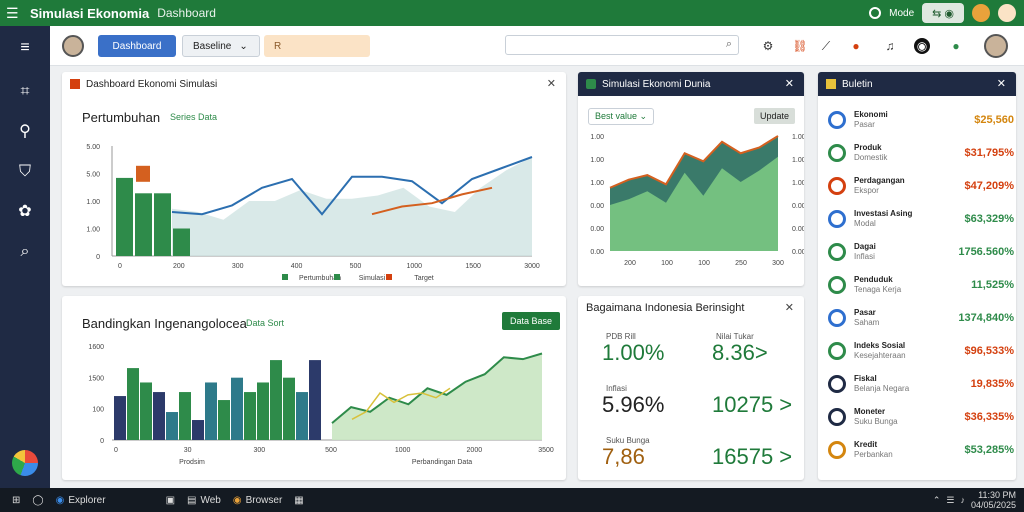 Image resolution: width=1024 pixels, height=512 pixels. Describe the element at coordinates (1007, 13) in the screenshot. I see `user-avatar` at that location.